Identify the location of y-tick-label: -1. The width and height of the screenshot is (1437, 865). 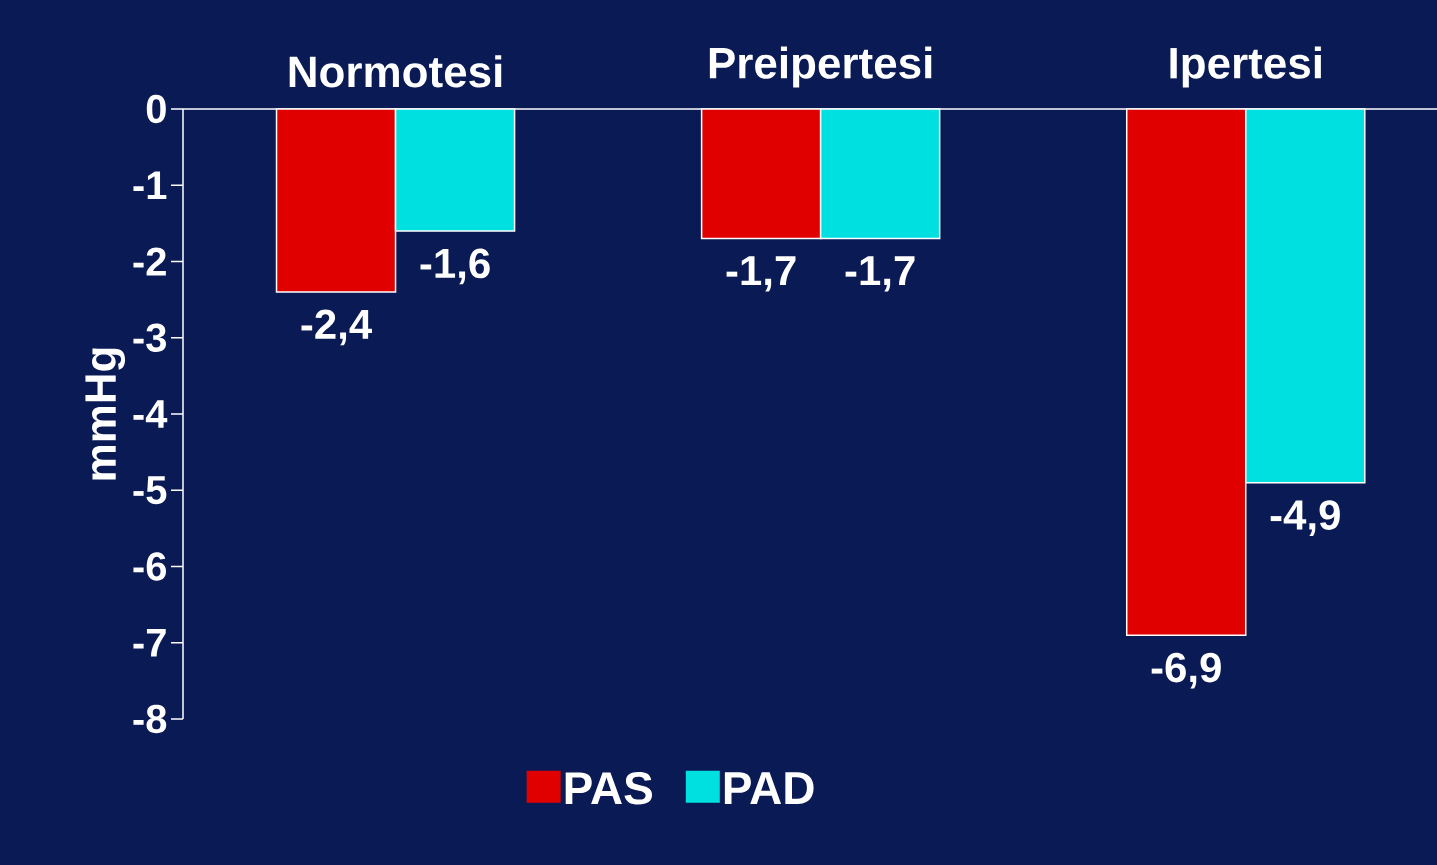
(150, 185).